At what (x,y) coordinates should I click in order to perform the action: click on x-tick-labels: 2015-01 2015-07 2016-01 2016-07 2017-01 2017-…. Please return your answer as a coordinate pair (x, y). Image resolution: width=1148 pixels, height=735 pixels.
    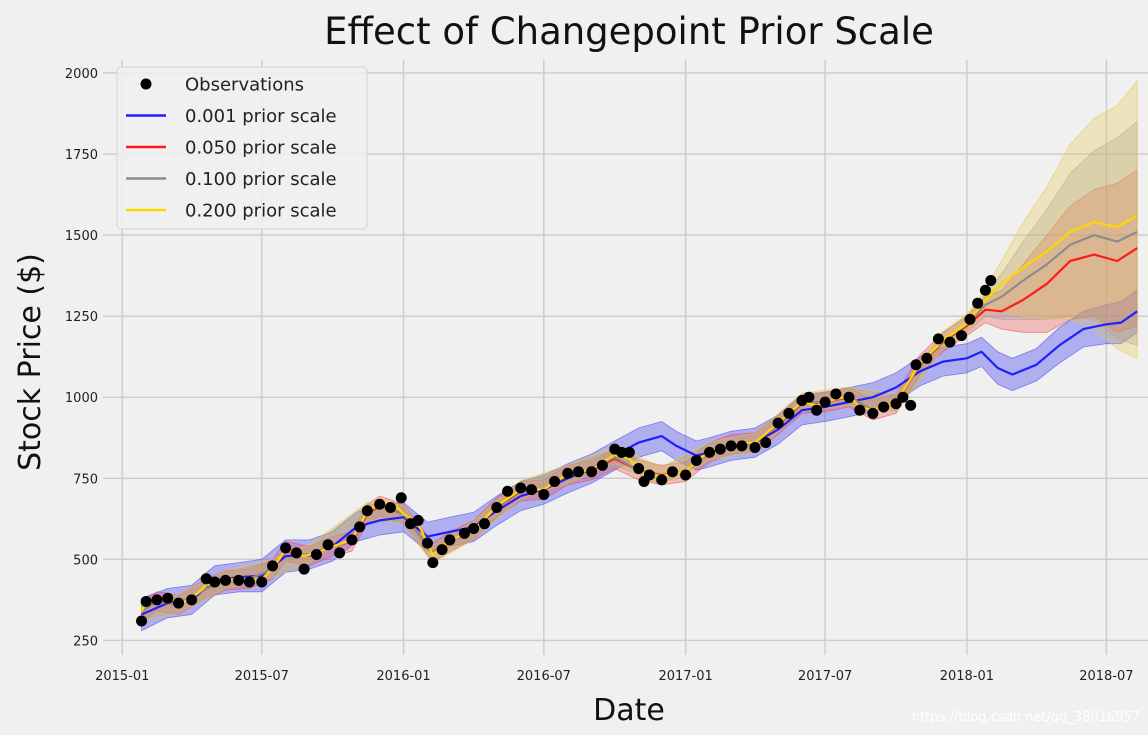
    Looking at the image, I should click on (614, 676).